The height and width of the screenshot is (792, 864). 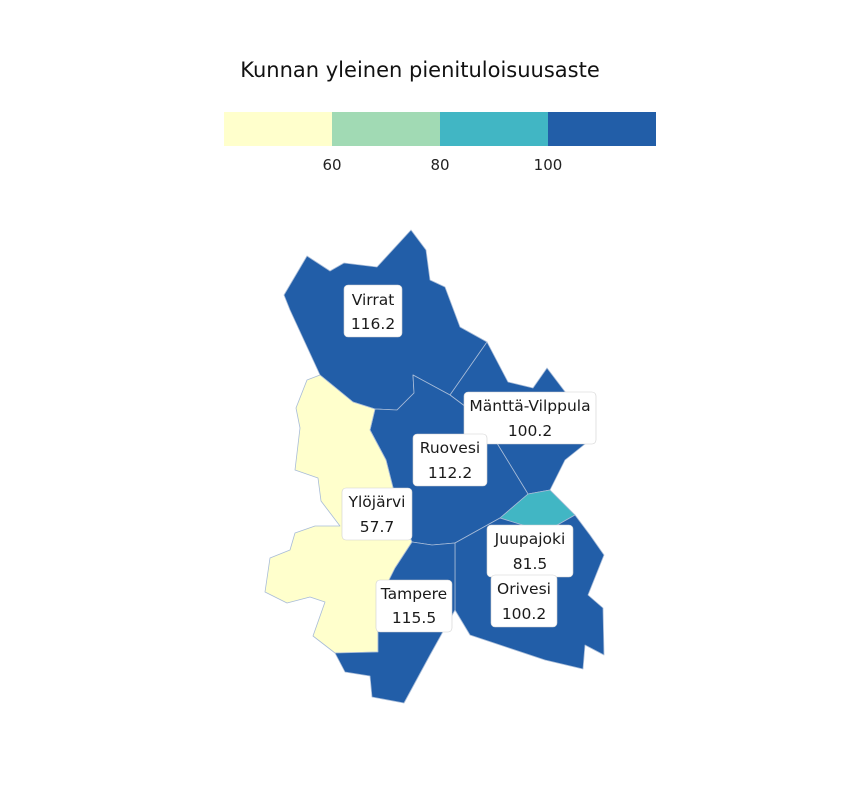 I want to click on legend-tick-80: 80, so click(x=439, y=165).